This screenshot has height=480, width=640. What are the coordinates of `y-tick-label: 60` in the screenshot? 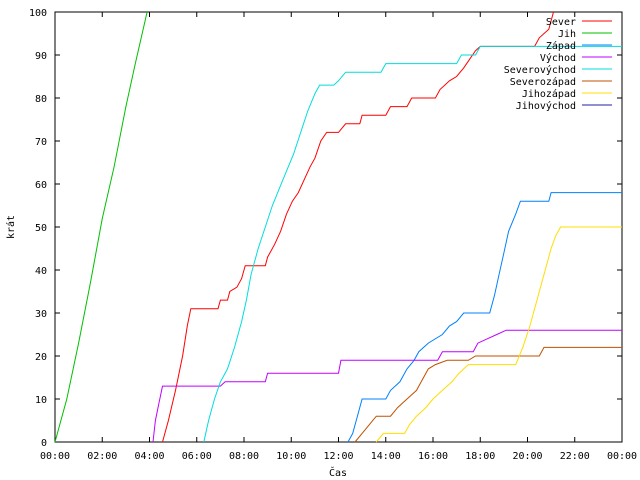 It's located at (41, 185).